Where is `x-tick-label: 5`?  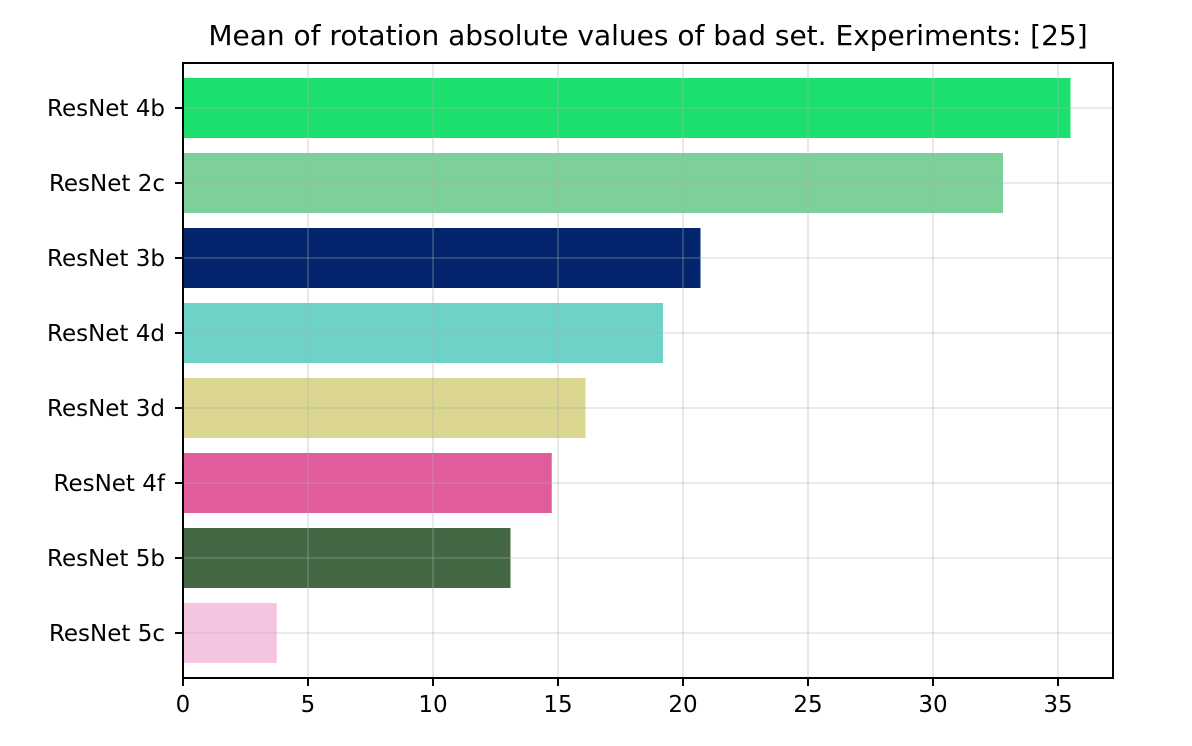
x-tick-label: 5 is located at coordinates (308, 705).